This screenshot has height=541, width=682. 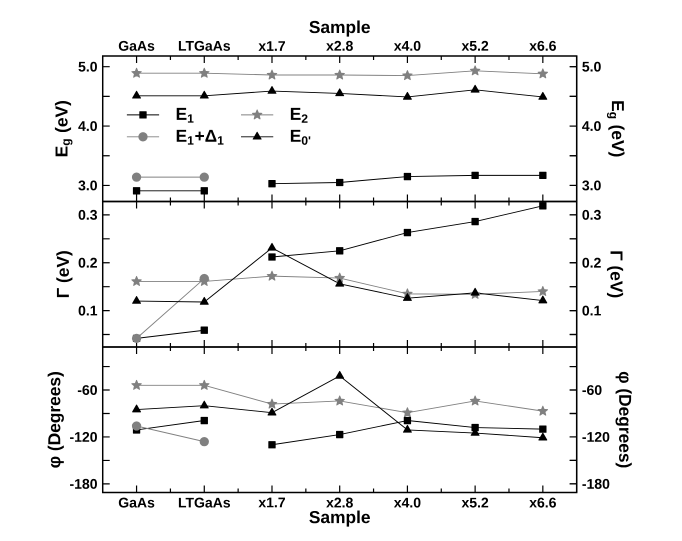 I want to click on y-tick-label: 0.2, so click(x=87, y=263).